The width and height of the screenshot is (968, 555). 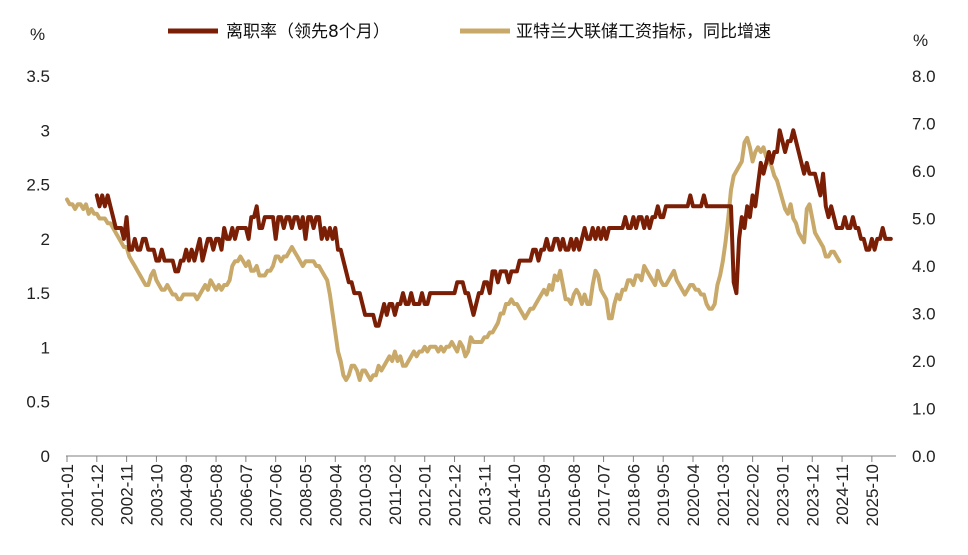 What do you see at coordinates (216, 495) in the screenshot?
I see `x-axis-tick-label: 2005-08` at bounding box center [216, 495].